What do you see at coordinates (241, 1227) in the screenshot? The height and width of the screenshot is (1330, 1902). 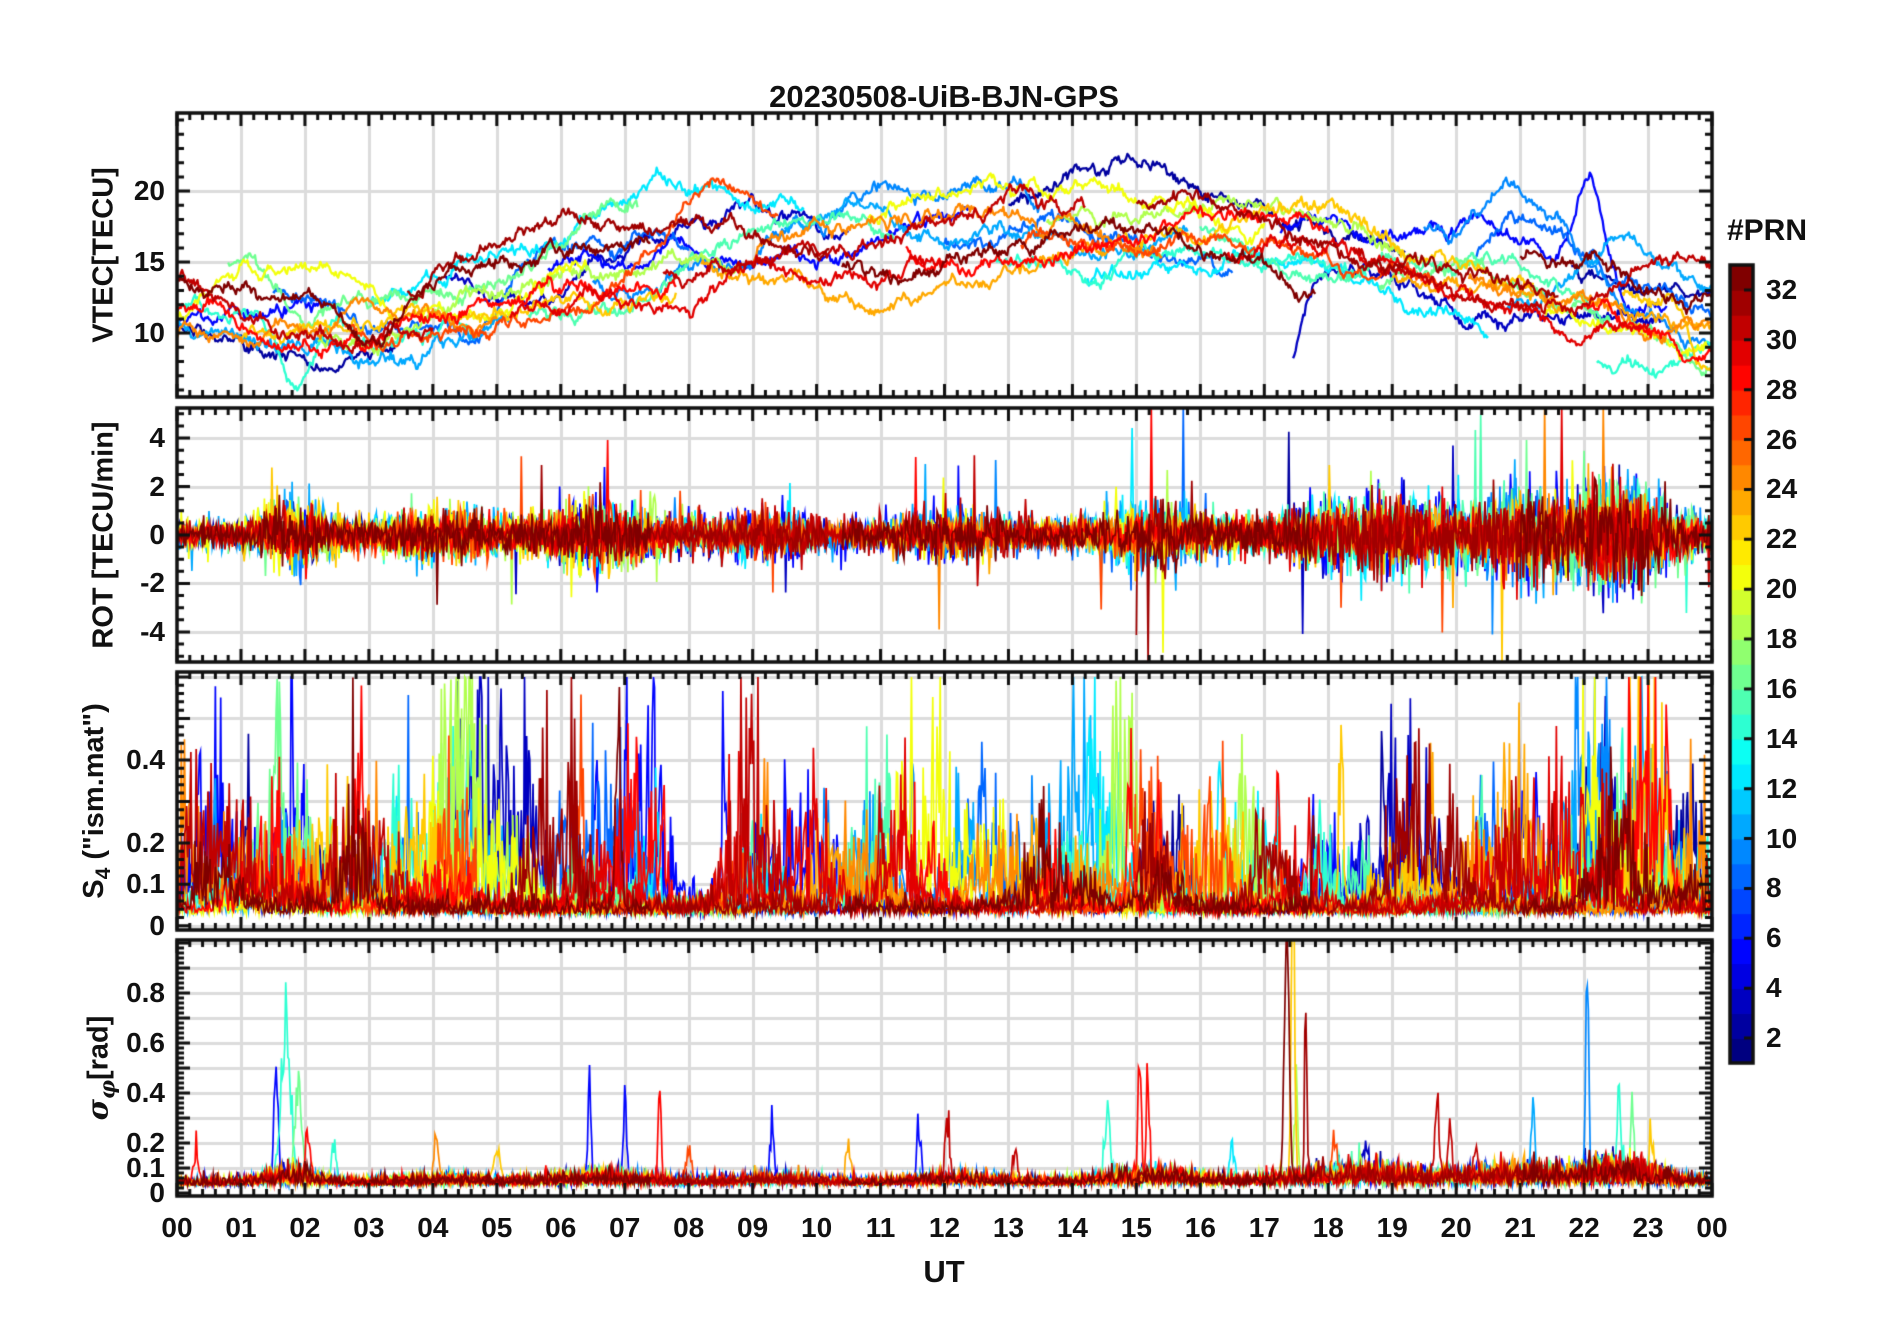 I see `x-tick-label: 01` at bounding box center [241, 1227].